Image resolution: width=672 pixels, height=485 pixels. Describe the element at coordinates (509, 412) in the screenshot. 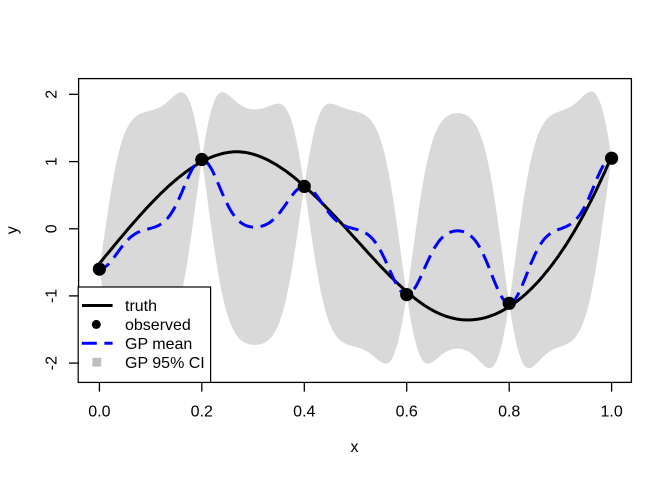

I see `svg-text: 0.8` at that location.